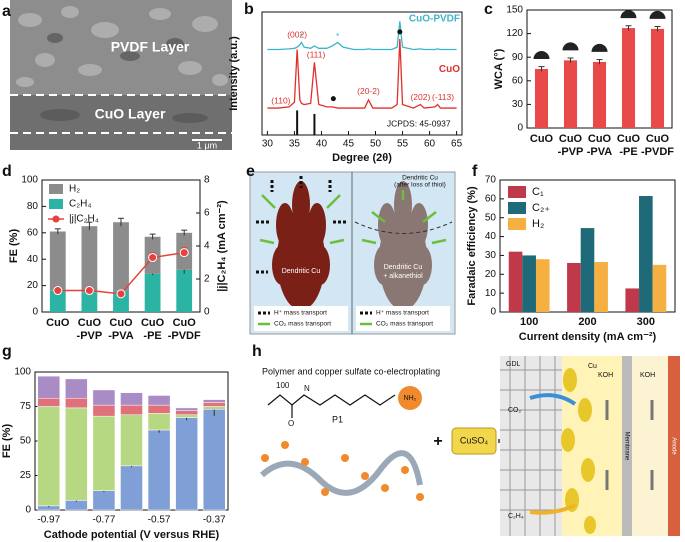 This screenshot has width=685, height=542. I want to click on y-tick-label: 20, so click(491, 274).